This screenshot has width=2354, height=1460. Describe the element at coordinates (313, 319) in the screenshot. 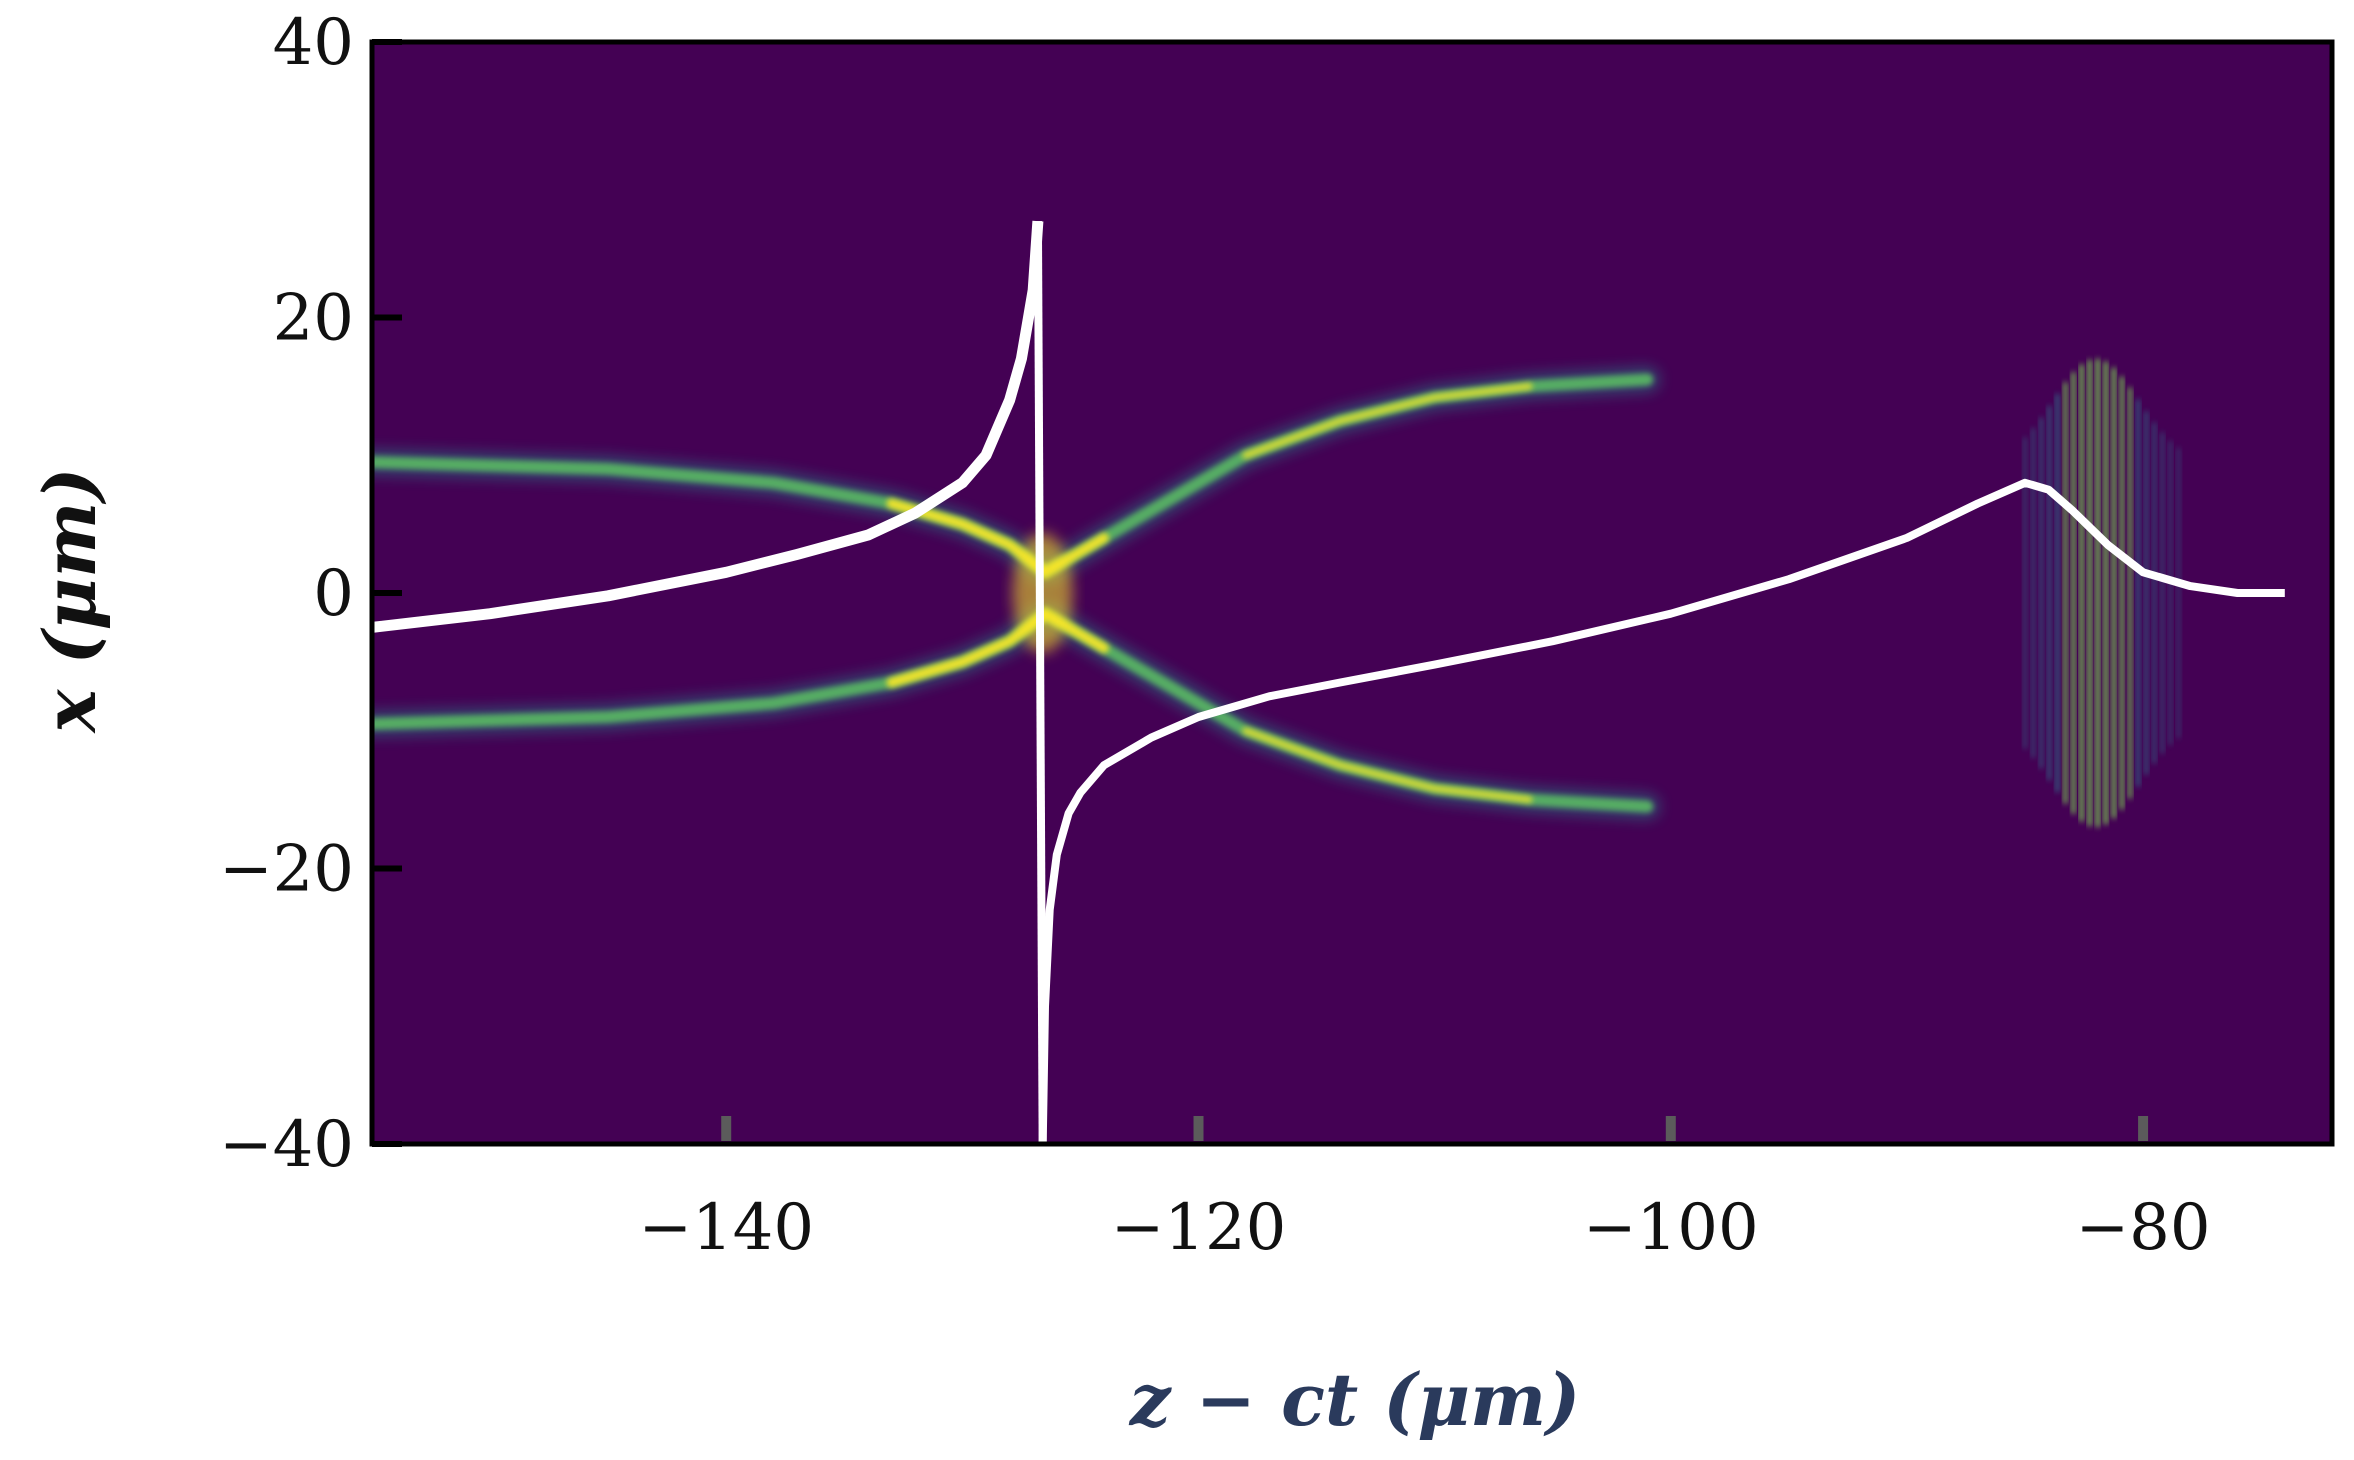

I see `y-tick-label: 20` at that location.